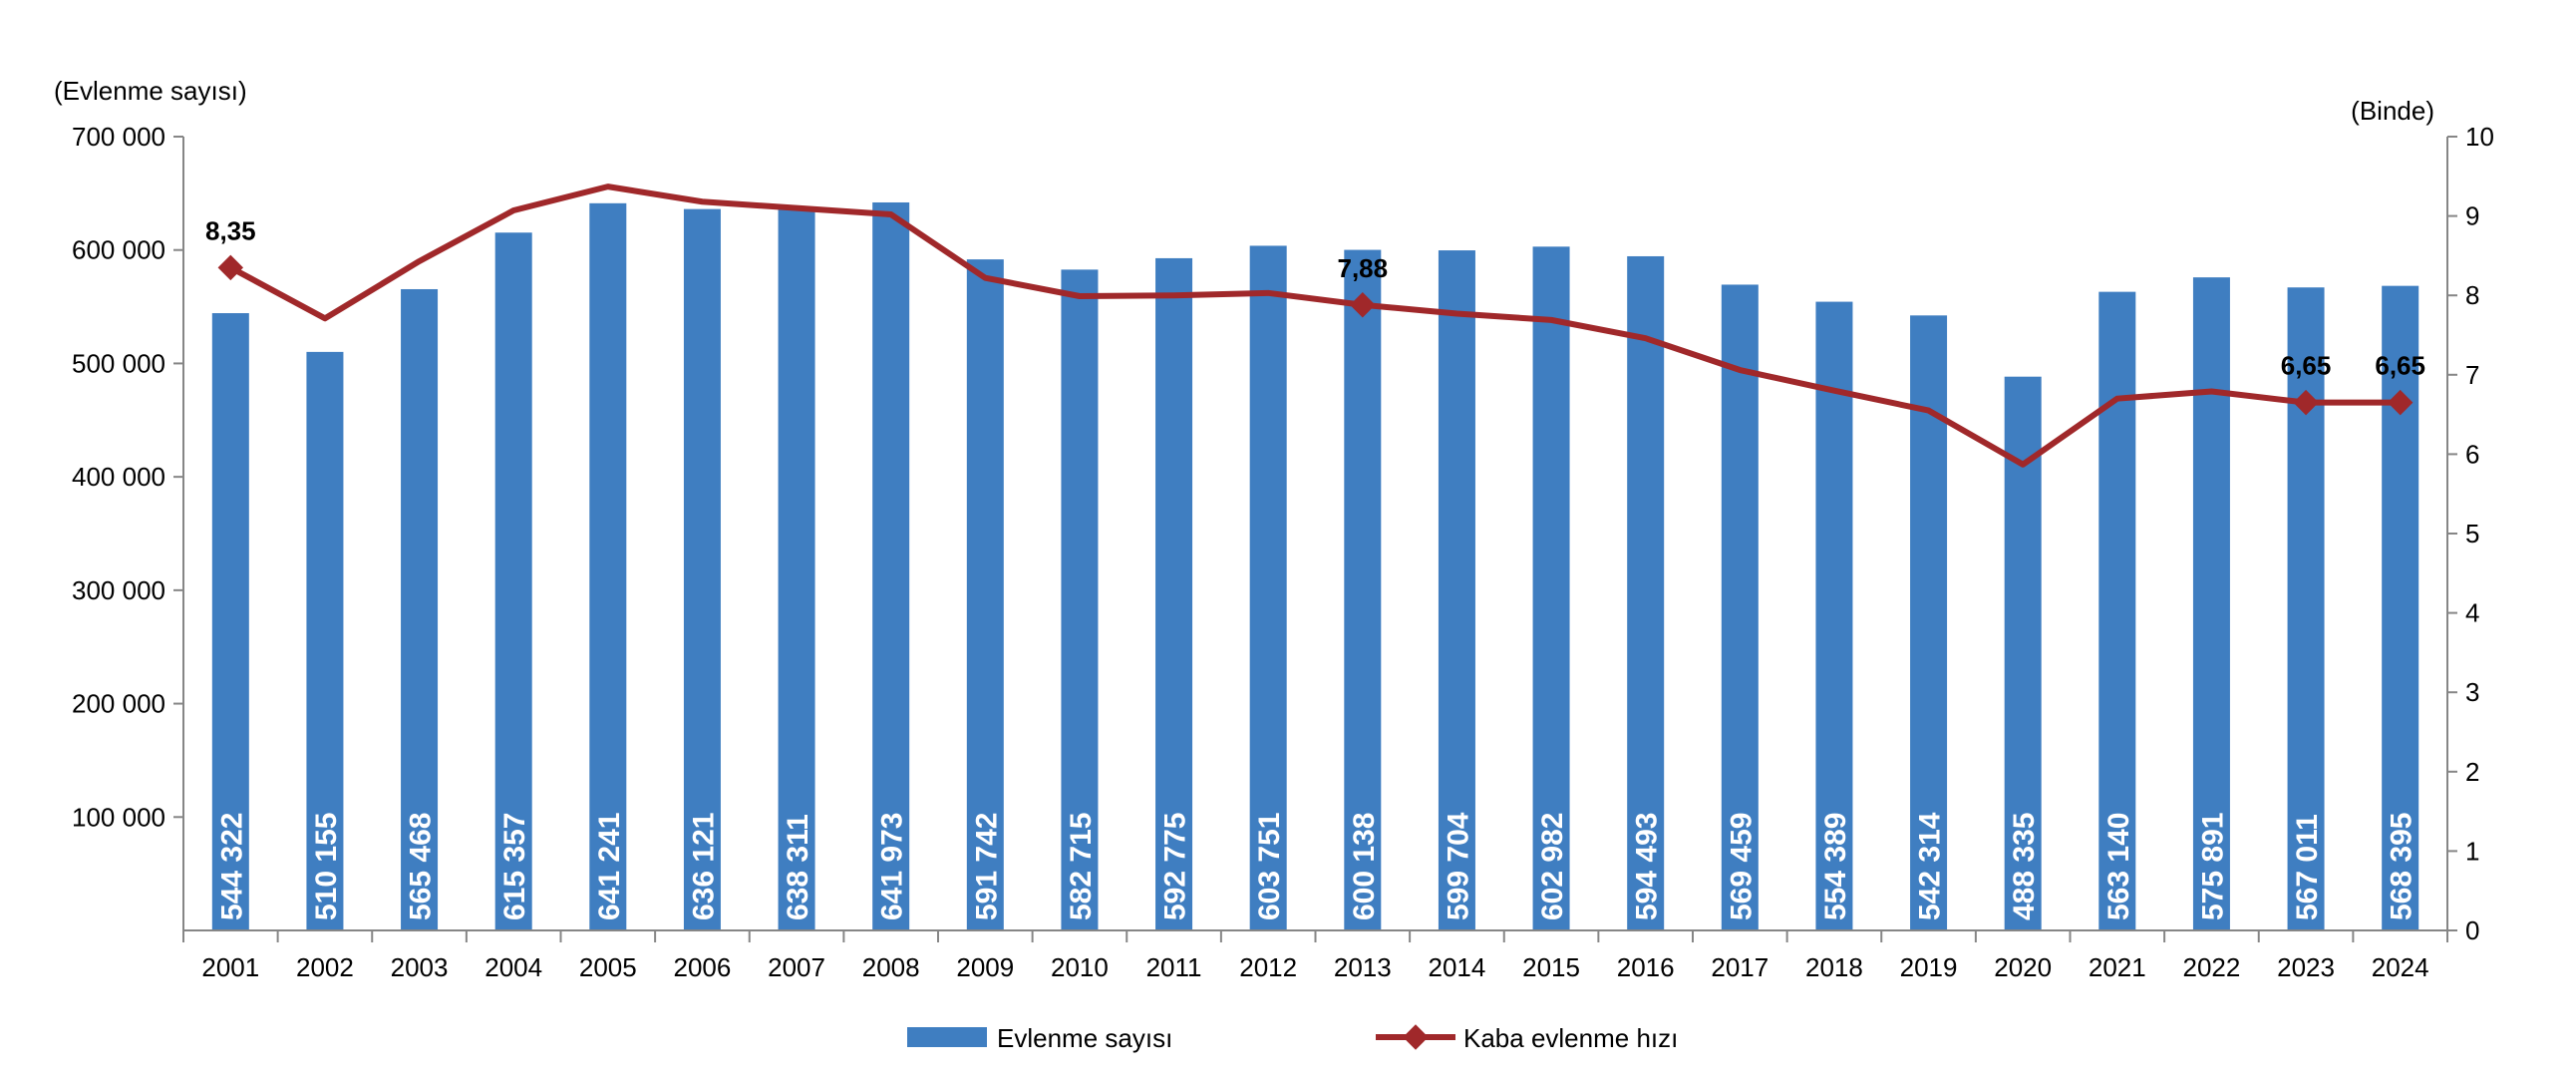 This screenshot has width=2576, height=1091. I want to click on bar-value-label: 594 493, so click(1647, 866).